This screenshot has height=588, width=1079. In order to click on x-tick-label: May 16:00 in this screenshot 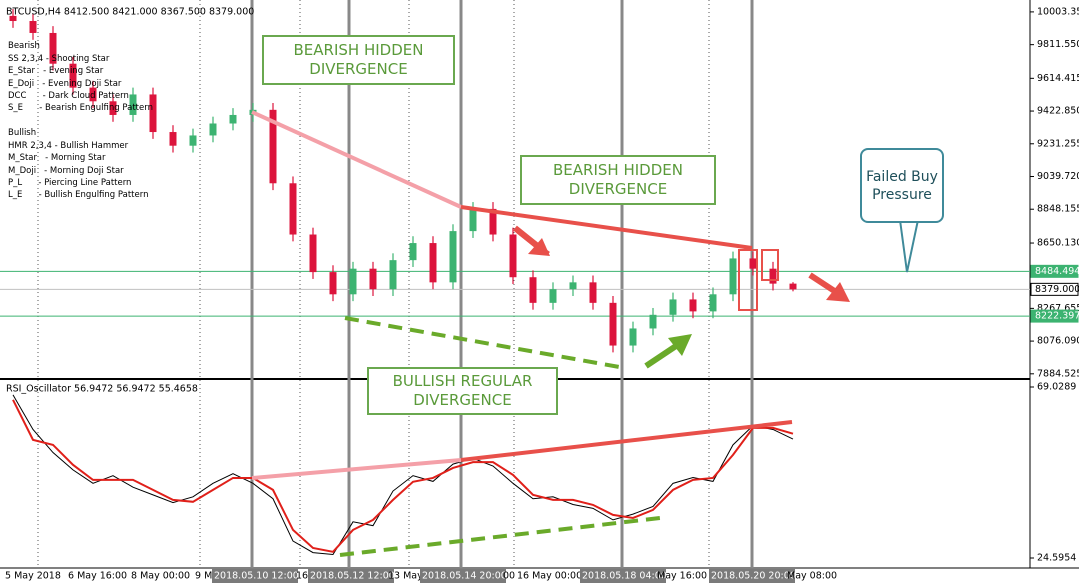, I will do `click(682, 576)`.